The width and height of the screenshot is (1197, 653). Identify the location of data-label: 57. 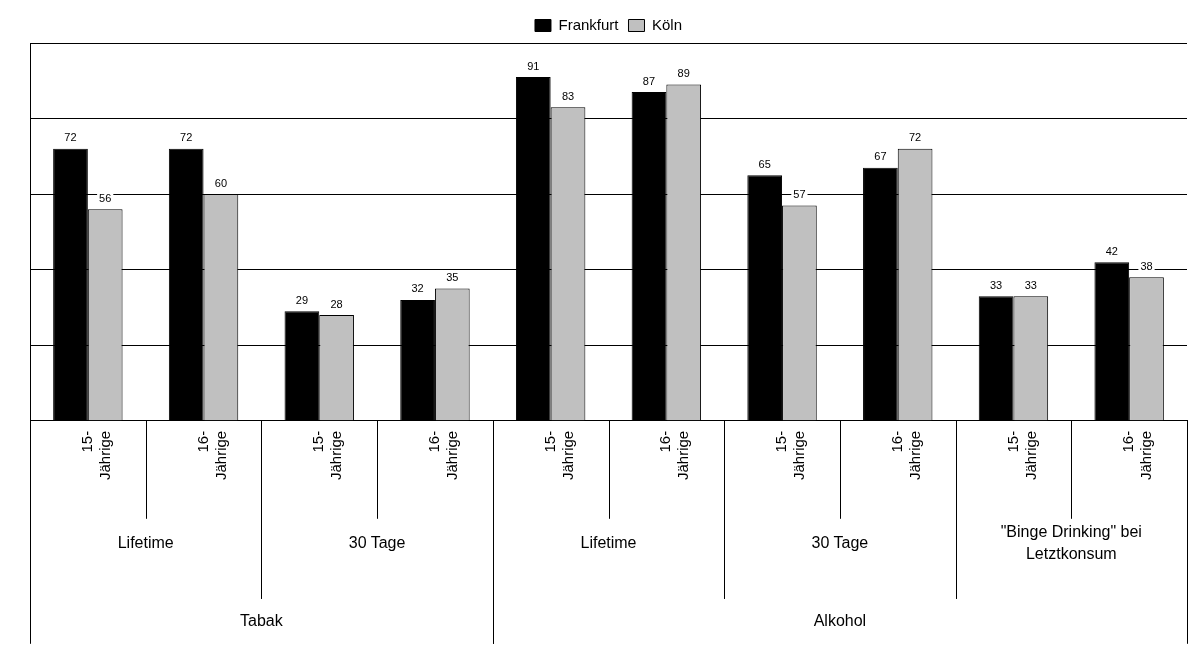
(799, 193).